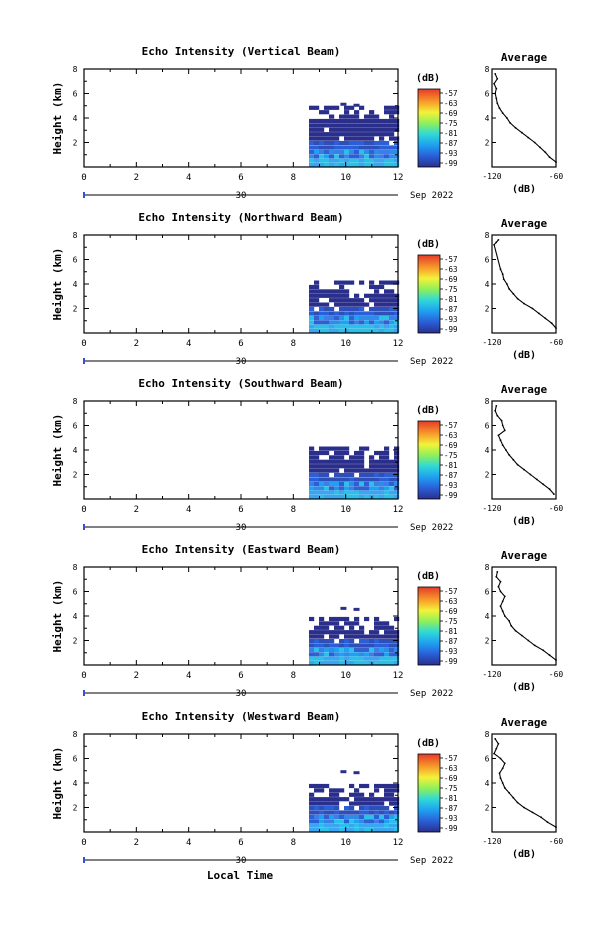 The image size is (615, 929). What do you see at coordinates (75, 260) in the screenshot?
I see `y-tick-label: 6` at bounding box center [75, 260].